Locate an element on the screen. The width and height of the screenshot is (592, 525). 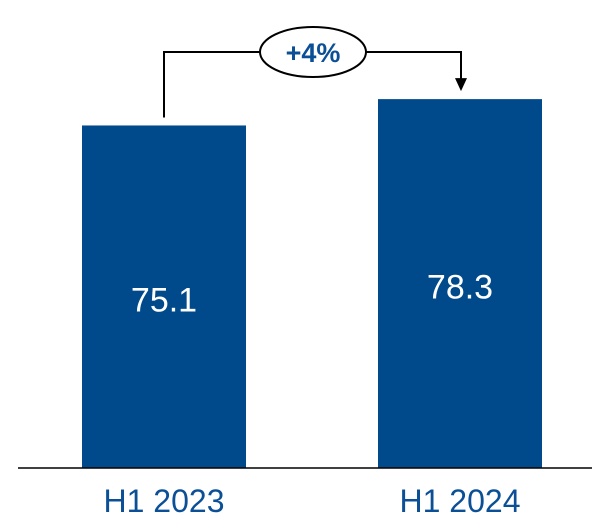
bar-value-label-1: 78.3 is located at coordinates (460, 288).